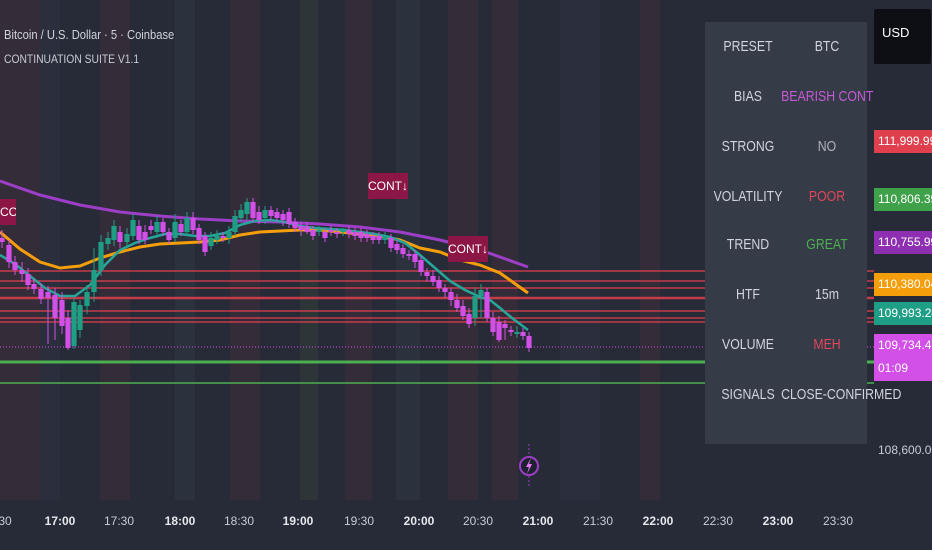 This screenshot has height=550, width=932. What do you see at coordinates (827, 294) in the screenshot?
I see `table-value: 15m` at bounding box center [827, 294].